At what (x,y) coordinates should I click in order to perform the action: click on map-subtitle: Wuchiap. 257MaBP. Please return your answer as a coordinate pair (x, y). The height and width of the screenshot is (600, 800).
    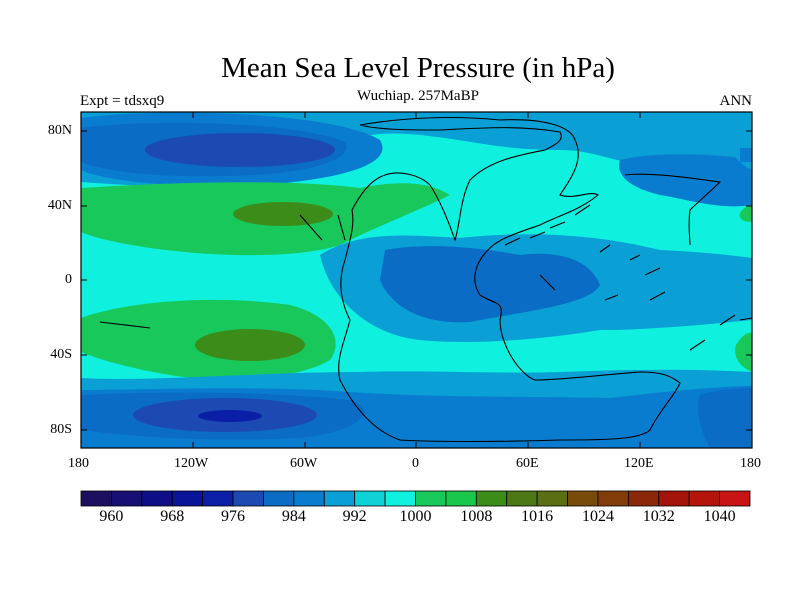
    Looking at the image, I should click on (418, 96).